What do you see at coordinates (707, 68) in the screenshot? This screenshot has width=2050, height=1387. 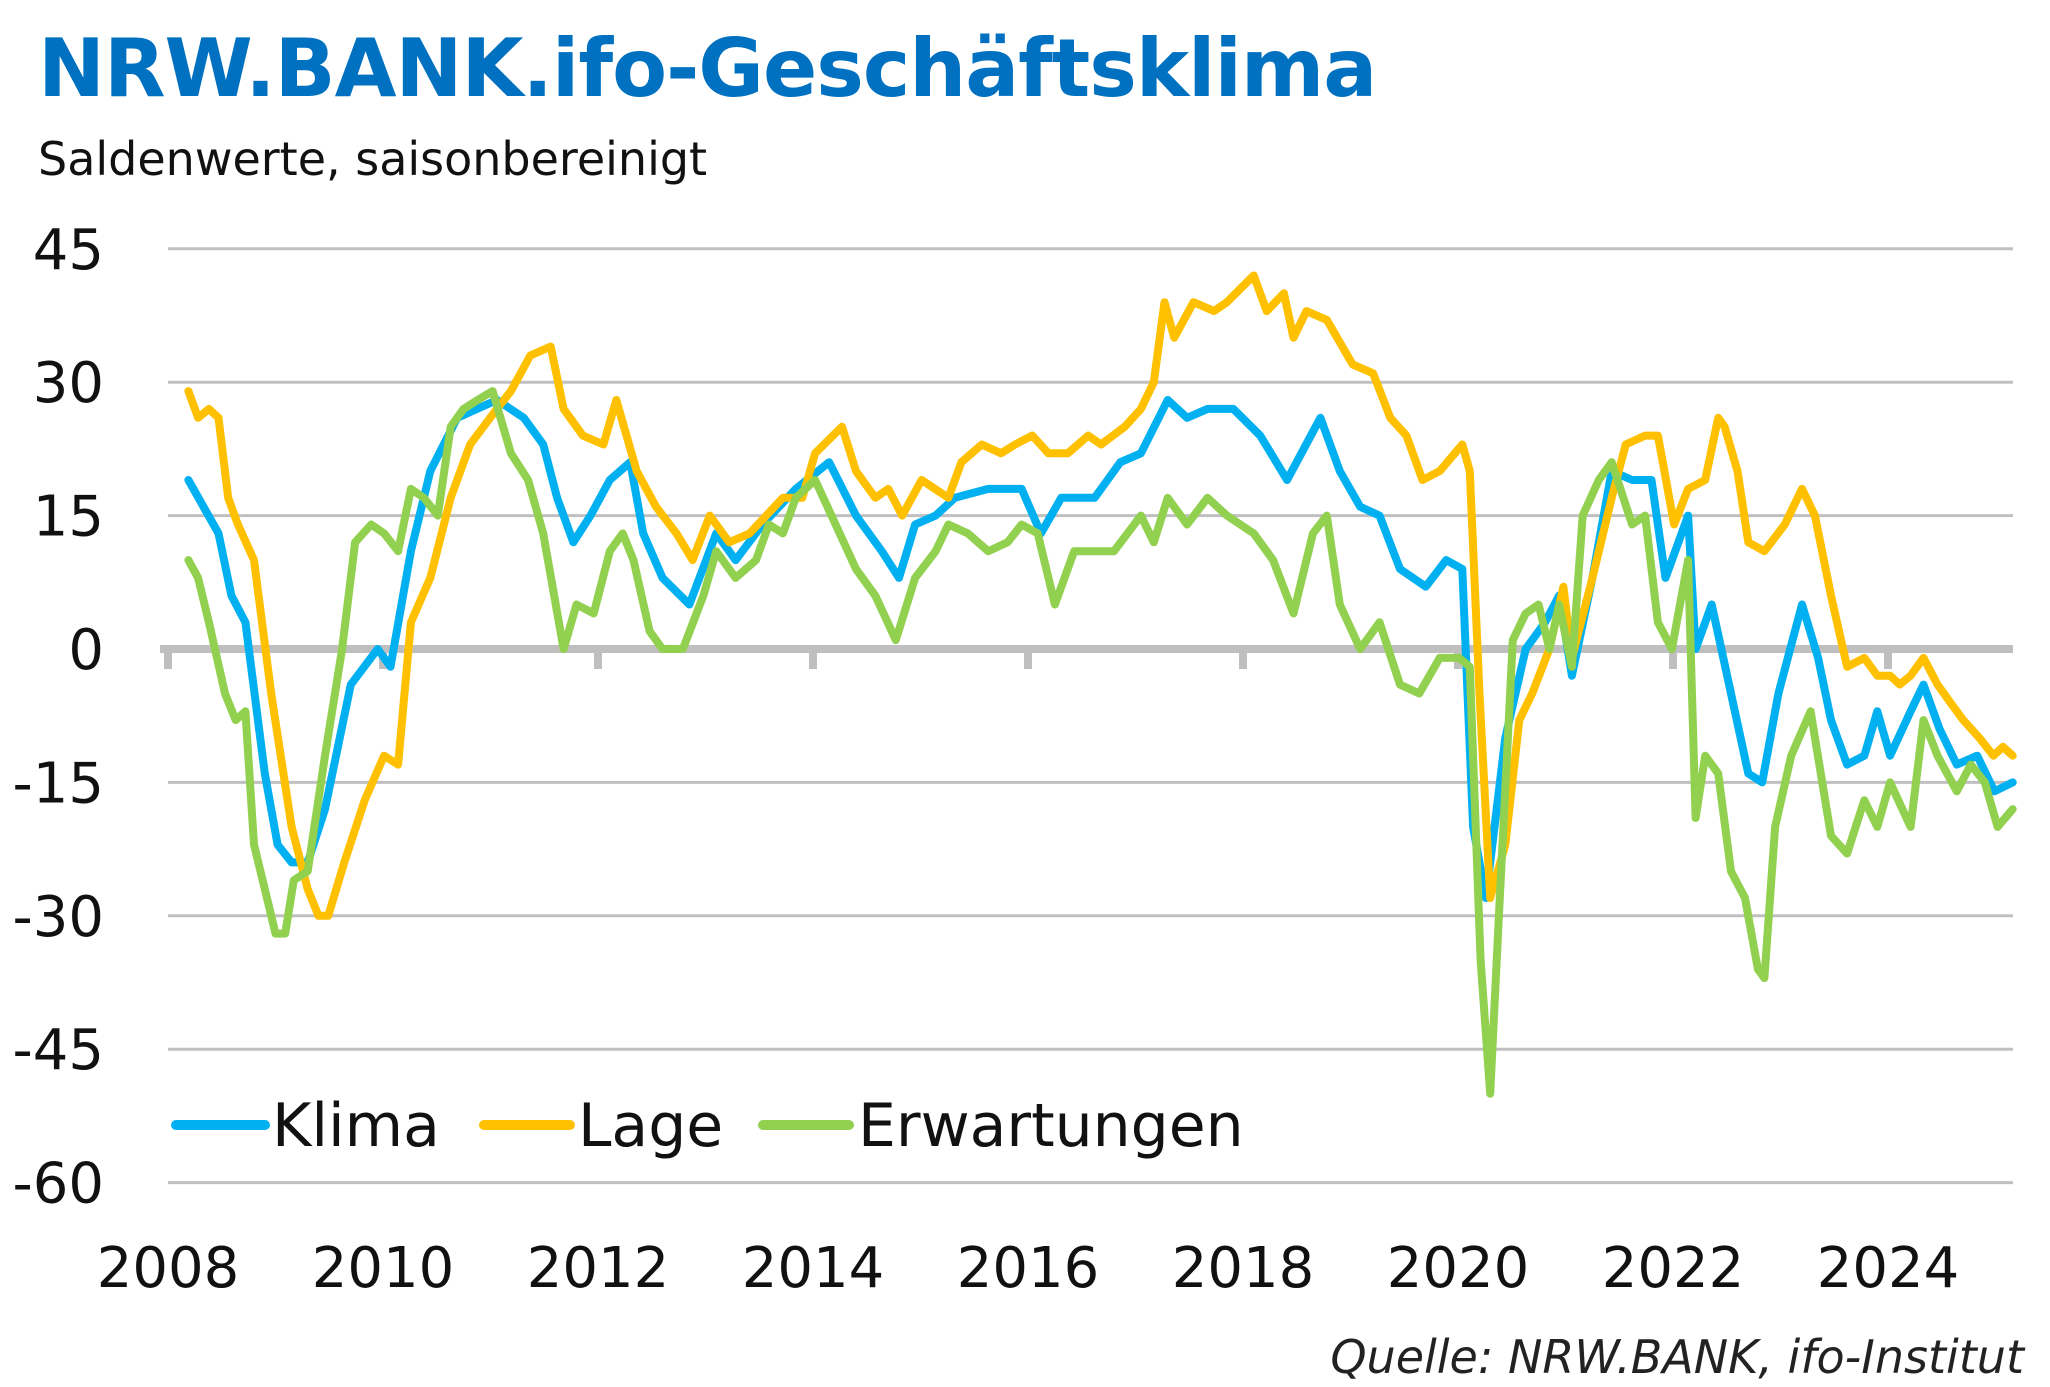 I see `chart-title: NRW.BANK.ifo-Geschäftsklima` at bounding box center [707, 68].